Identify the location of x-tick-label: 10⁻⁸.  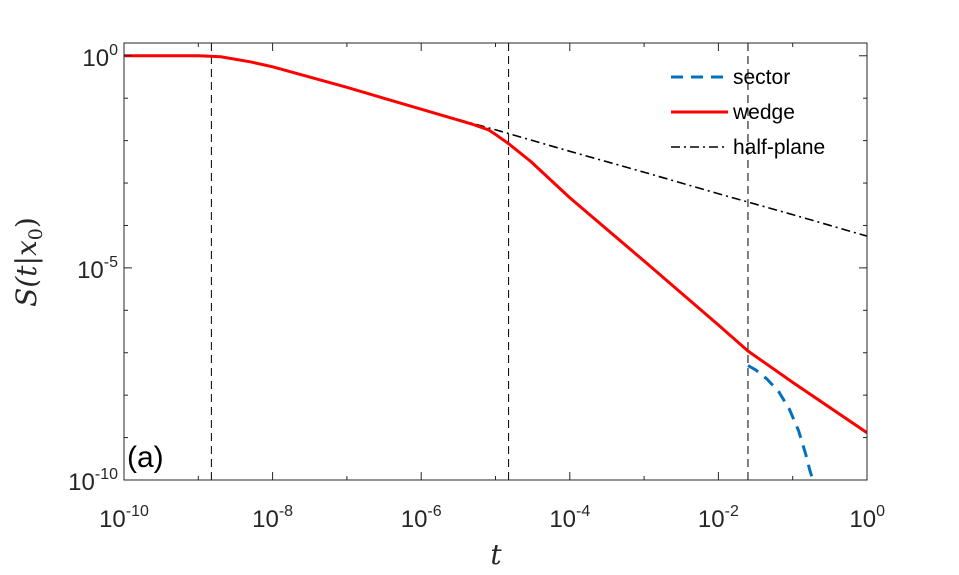
(272, 518).